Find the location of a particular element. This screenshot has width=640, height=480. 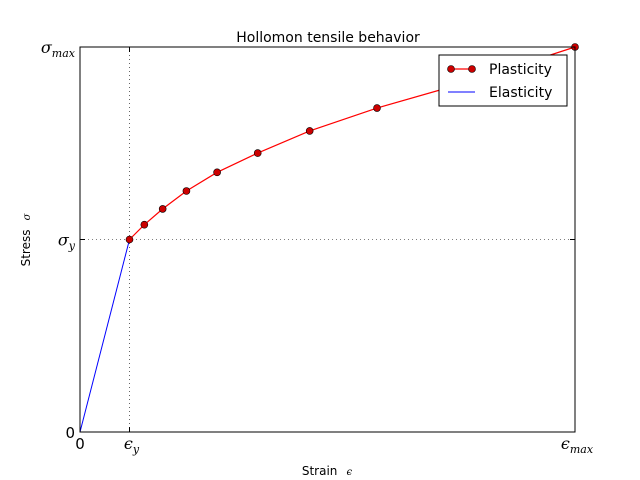

legend-elasticity-label: Elasticity is located at coordinates (520, 93).